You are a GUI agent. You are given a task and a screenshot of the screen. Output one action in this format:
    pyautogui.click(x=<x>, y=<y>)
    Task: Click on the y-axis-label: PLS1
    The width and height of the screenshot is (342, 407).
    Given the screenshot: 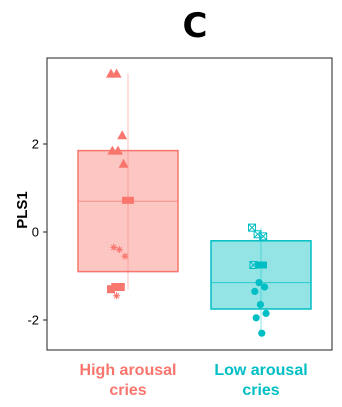 What is the action you would take?
    pyautogui.click(x=22, y=210)
    